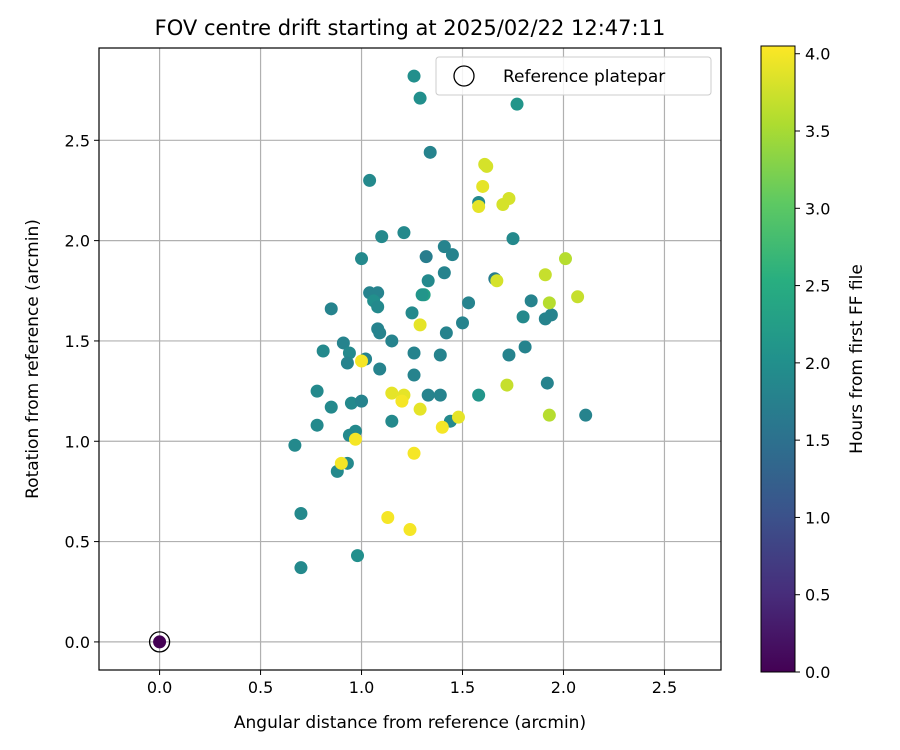 This screenshot has width=900, height=750. Describe the element at coordinates (82, 391) in the screenshot. I see `y-ticks: 0.0 0.5 1.0 1.5 2.0 2.5` at that location.